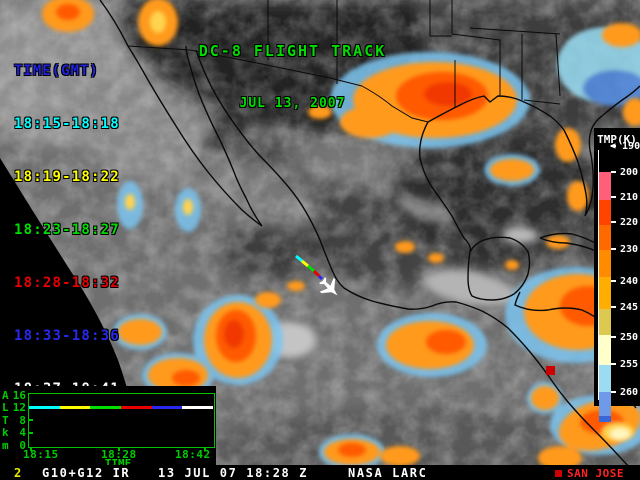 The height and width of the screenshot is (480, 640). Describe the element at coordinates (388, 473) in the screenshot. I see `agency-label: NASA LARC` at that location.